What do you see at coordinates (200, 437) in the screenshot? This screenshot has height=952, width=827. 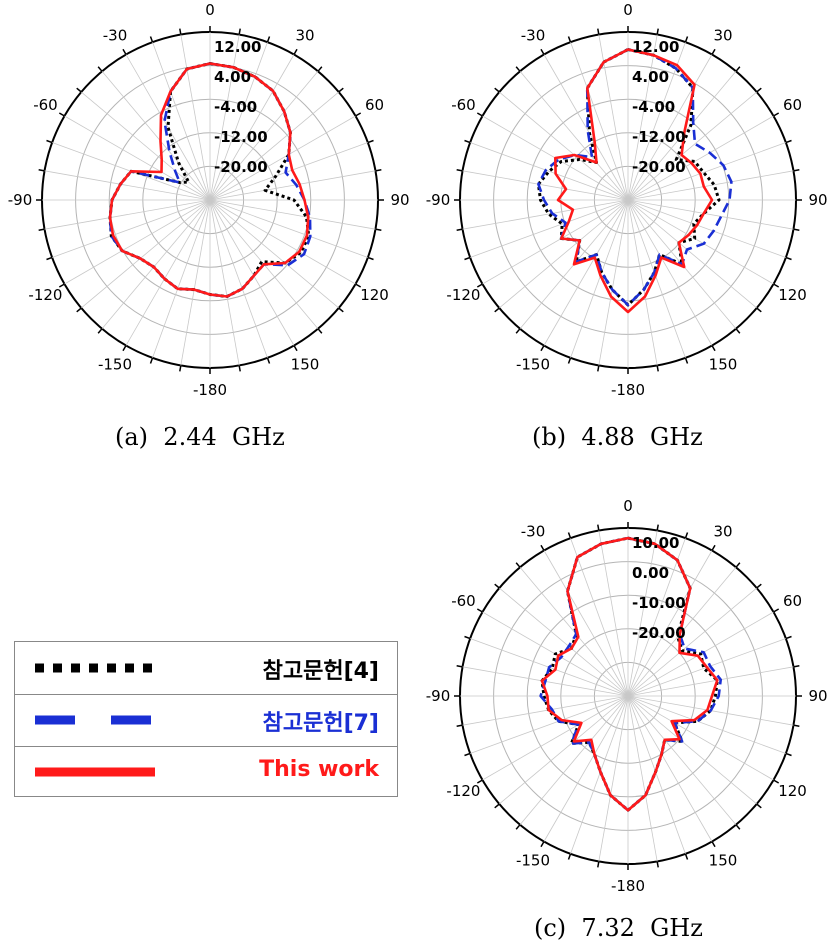 I see `caption-a: (a) 2.44 GHz` at bounding box center [200, 437].